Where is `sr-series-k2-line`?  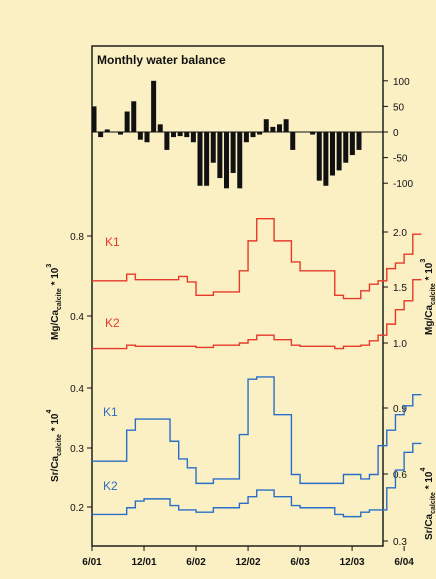 sr-series-k2-line is located at coordinates (257, 480).